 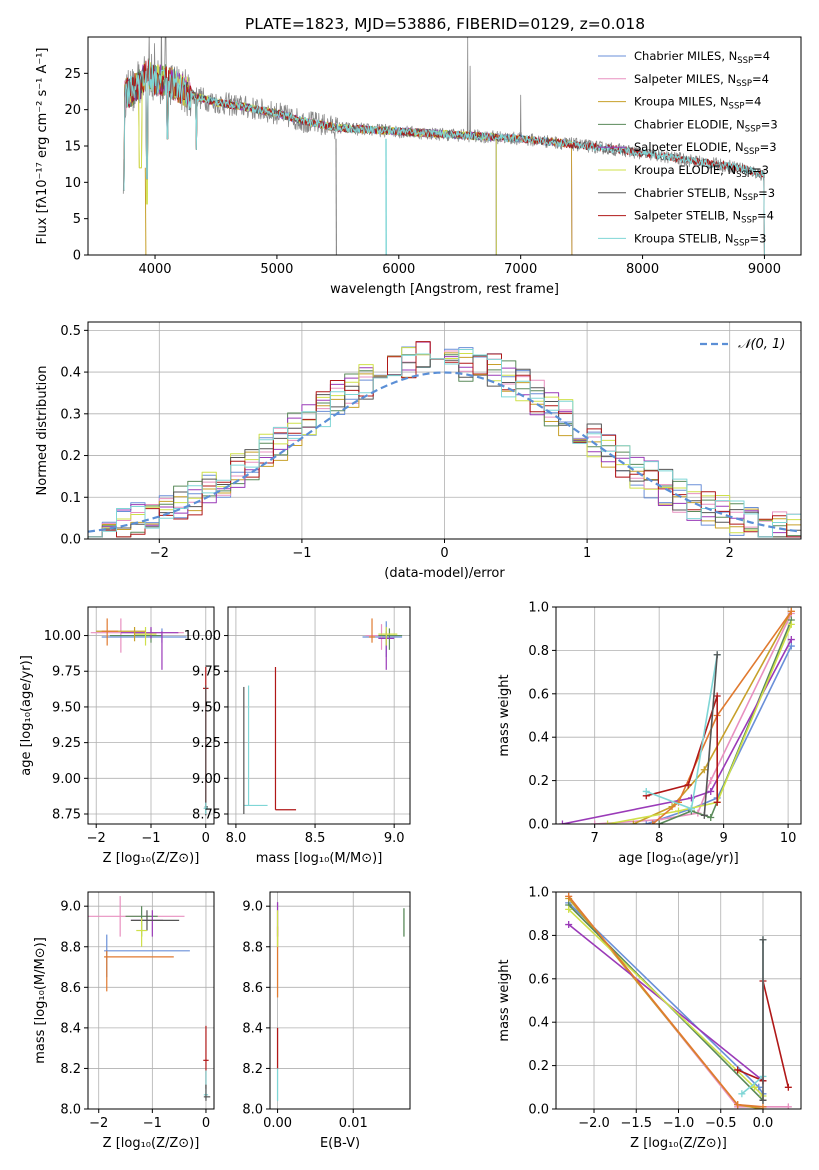 What do you see at coordinates (70, 1028) in the screenshot?
I see `y-tick-label: 8.4` at bounding box center [70, 1028].